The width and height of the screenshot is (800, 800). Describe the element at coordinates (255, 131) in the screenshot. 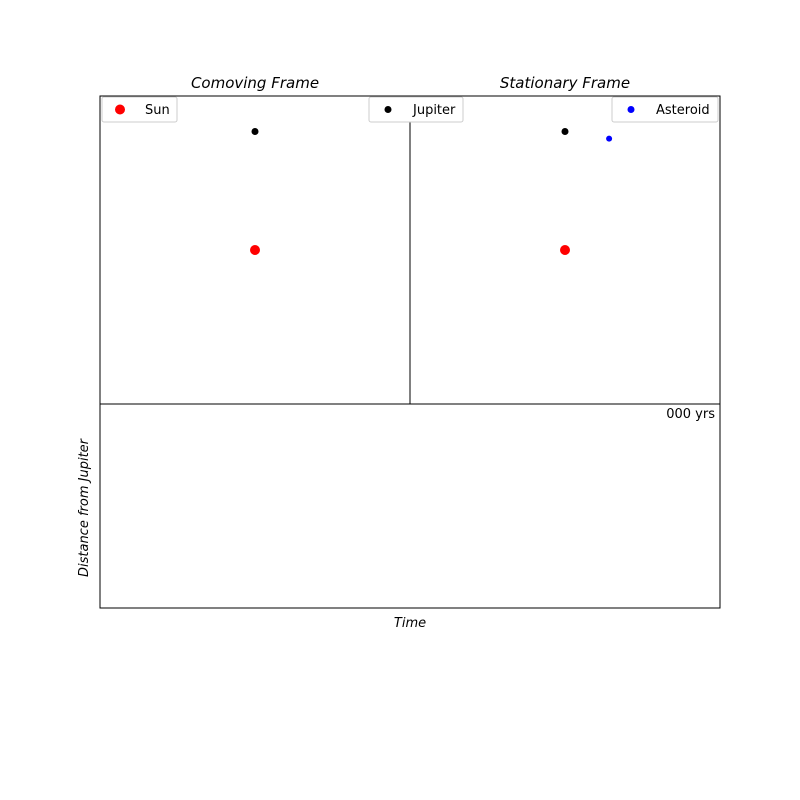

I see `jupiter-point-comoving` at that location.